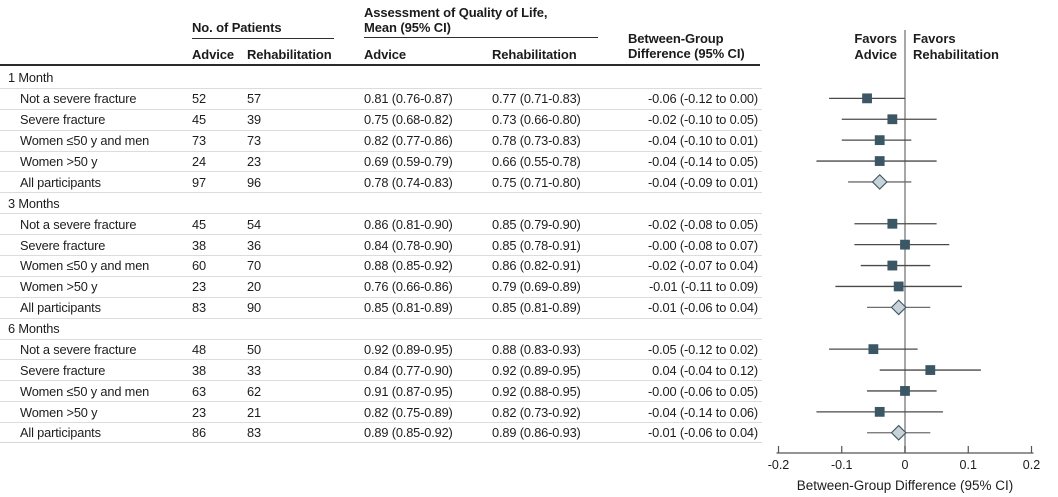  I want to click on advice-n-value: 45, so click(199, 120).